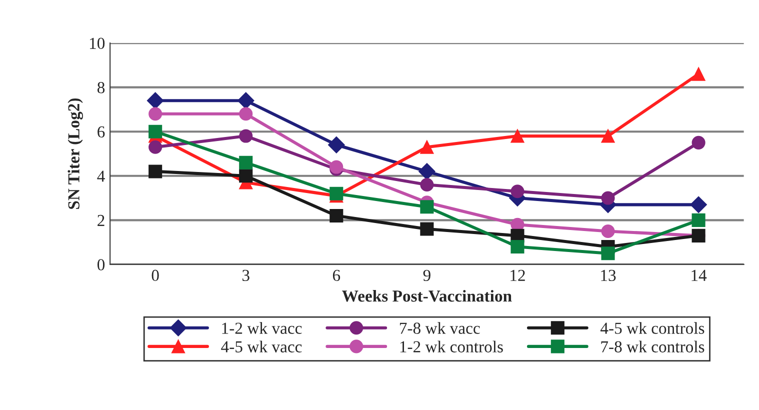 The width and height of the screenshot is (759, 410). I want to click on legend-label: 1-2 wk vacc, so click(262, 328).